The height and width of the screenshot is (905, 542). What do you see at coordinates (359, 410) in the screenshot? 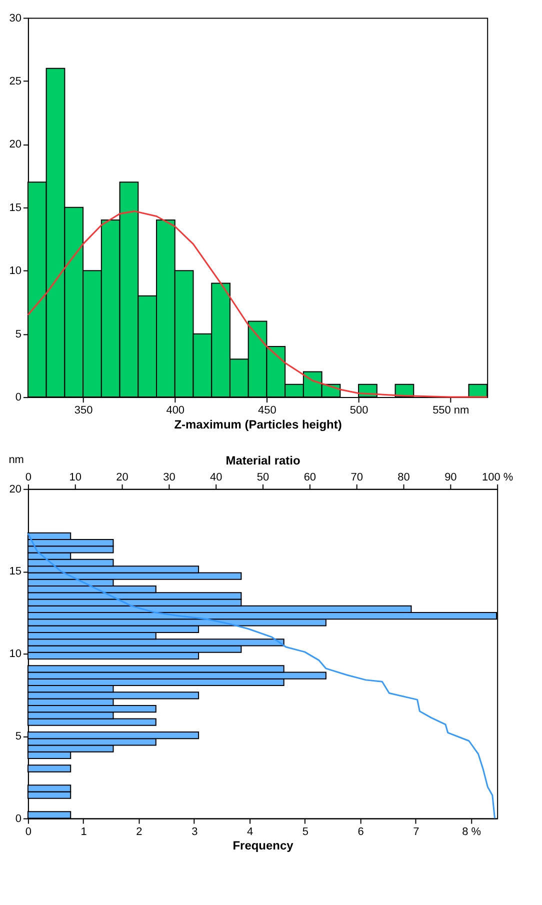
I see `x-tick-label: 500` at bounding box center [359, 410].